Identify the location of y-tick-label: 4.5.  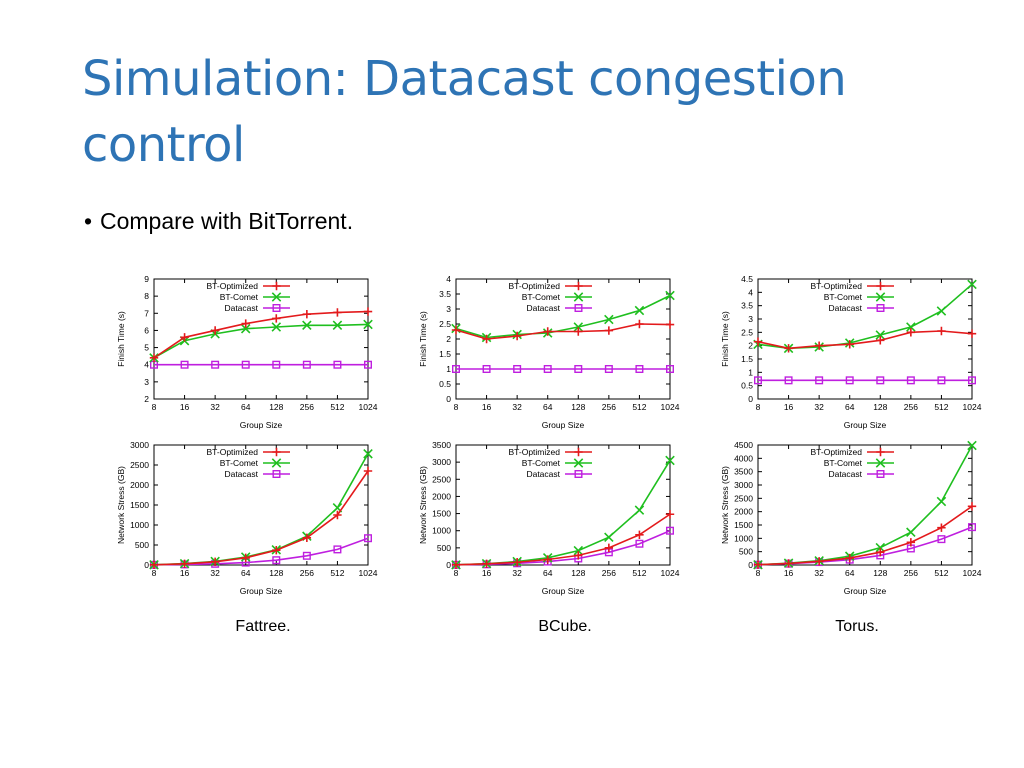
(747, 279).